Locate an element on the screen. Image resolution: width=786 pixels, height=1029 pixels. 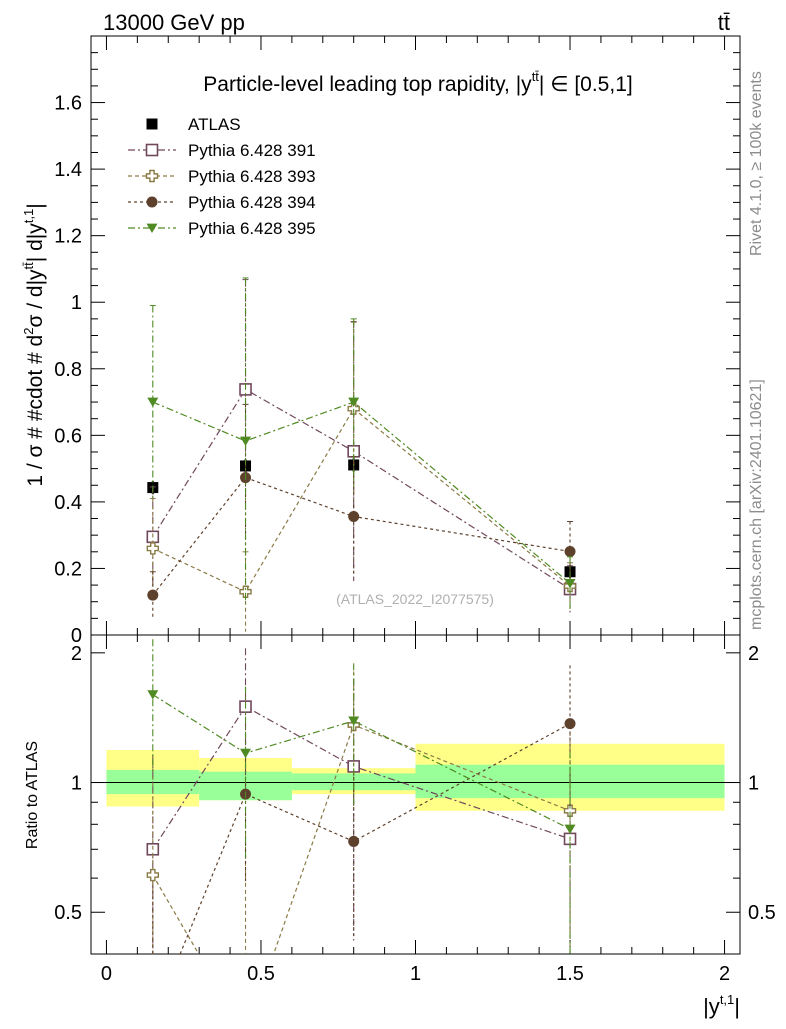
legend-entry-4: Pythia 6.428 395 is located at coordinates (222, 228).